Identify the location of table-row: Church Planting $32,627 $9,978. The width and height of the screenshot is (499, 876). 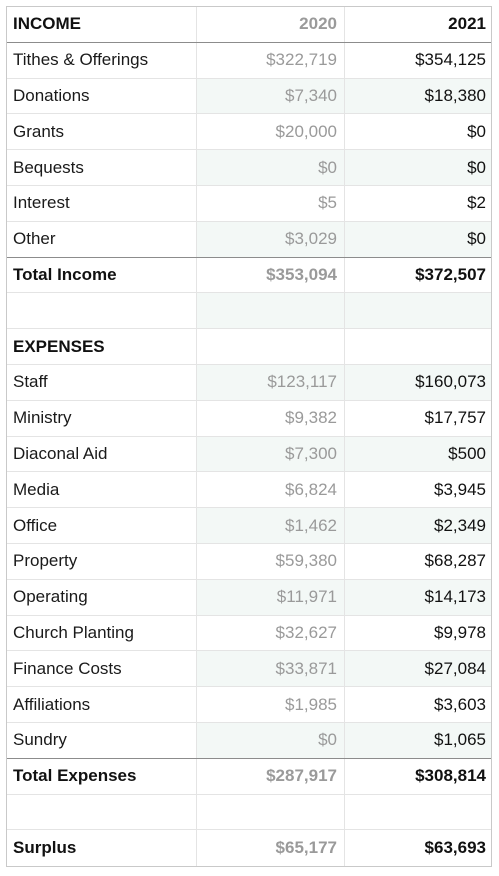
(249, 633).